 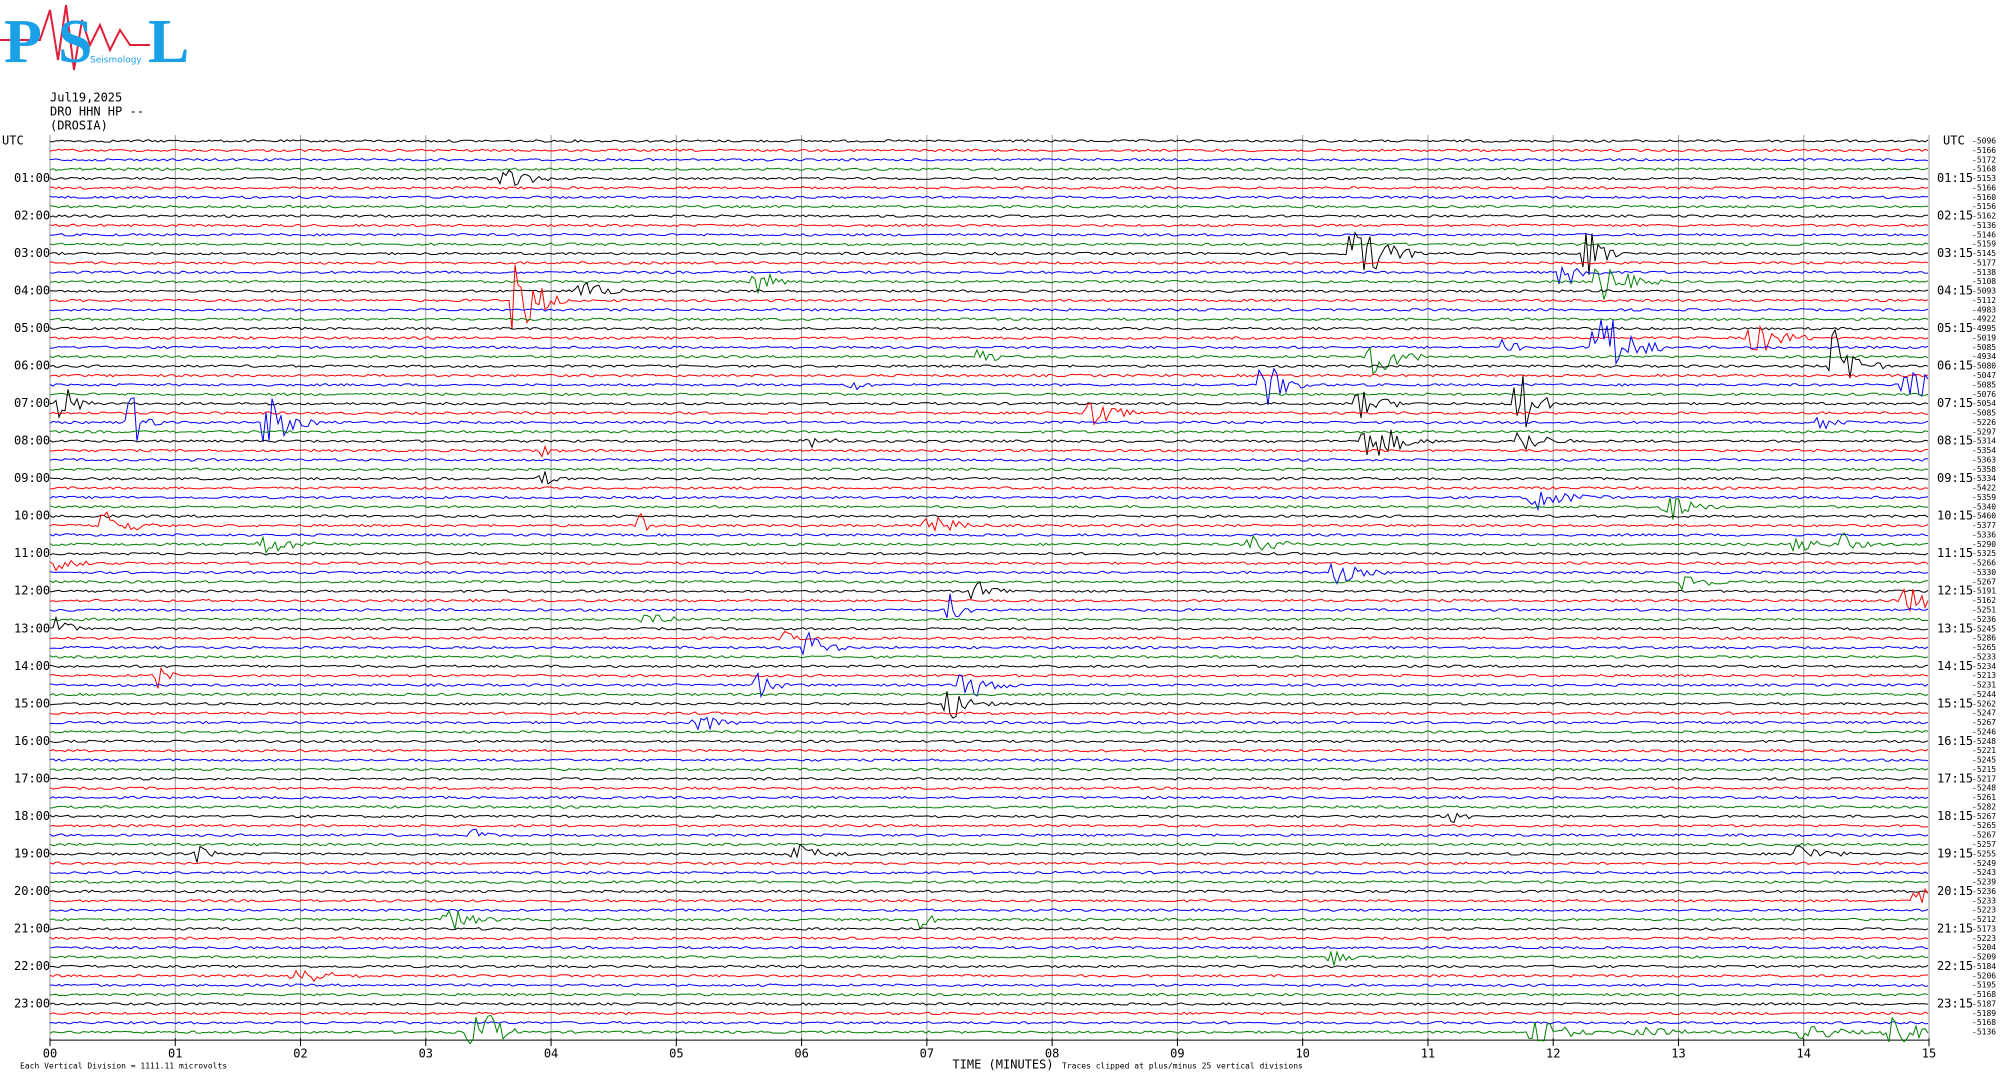 I want to click on hour-label: 10:00, so click(x=32, y=516).